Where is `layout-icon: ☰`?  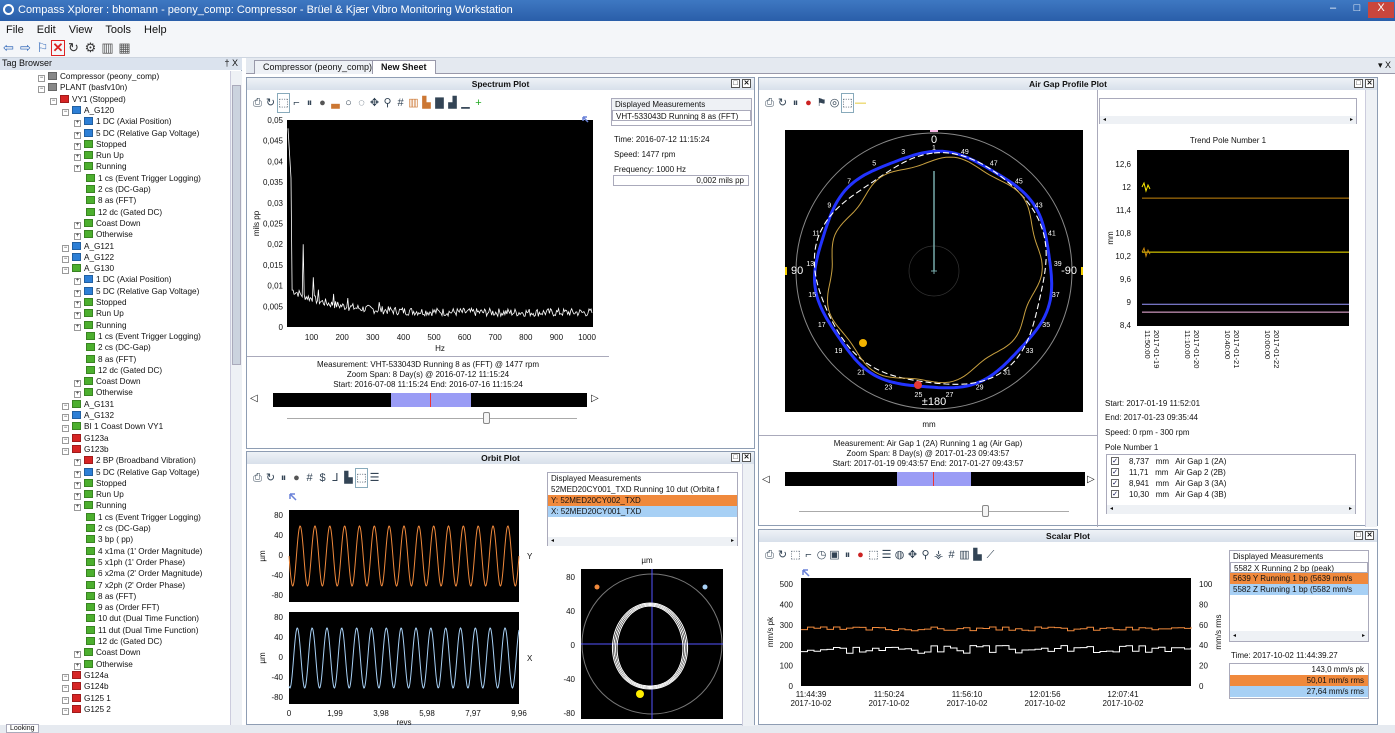
layout-icon: ☰ is located at coordinates (374, 478).